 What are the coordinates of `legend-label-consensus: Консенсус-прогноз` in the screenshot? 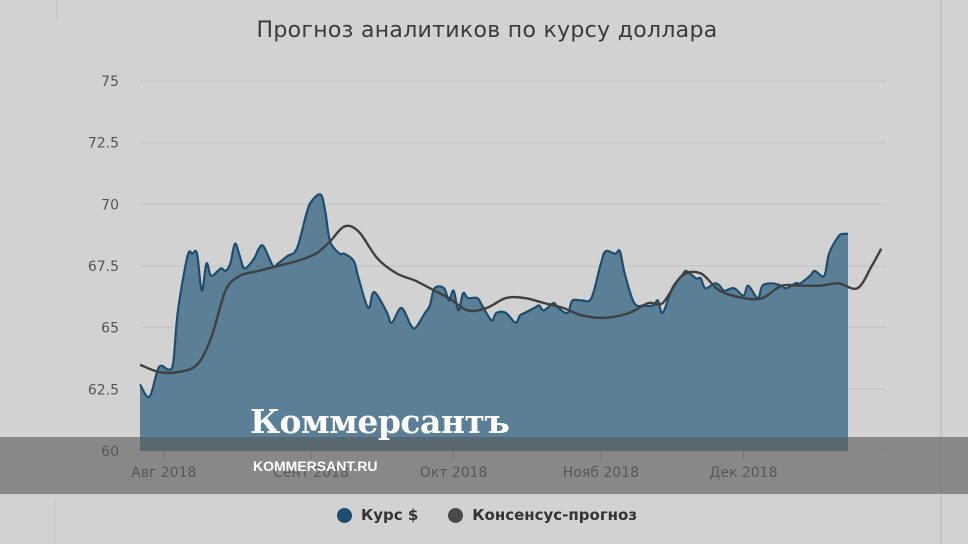 It's located at (555, 515).